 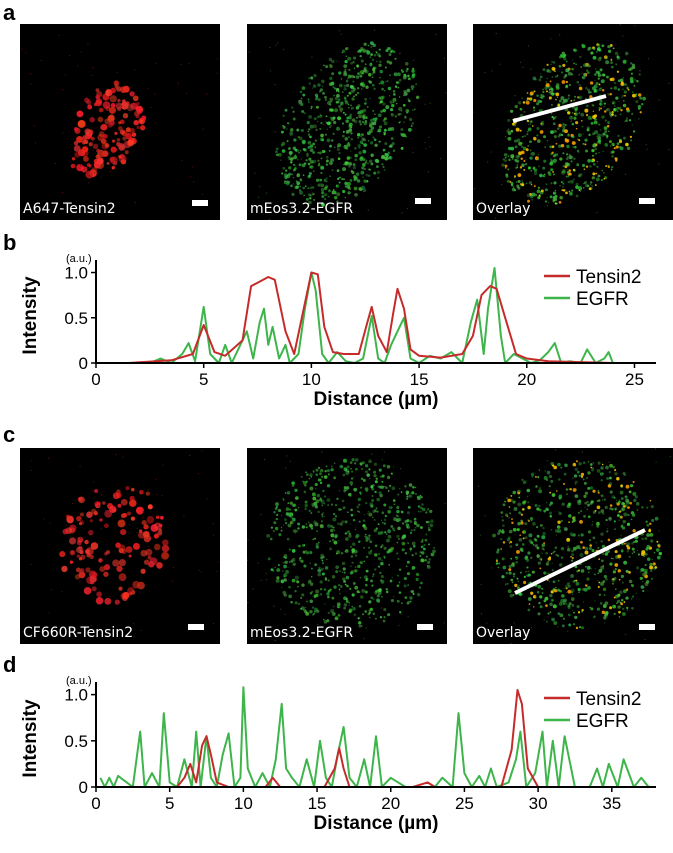 I want to click on micrograph-c-egfr: mEos3.2-EGFR, so click(x=347, y=546).